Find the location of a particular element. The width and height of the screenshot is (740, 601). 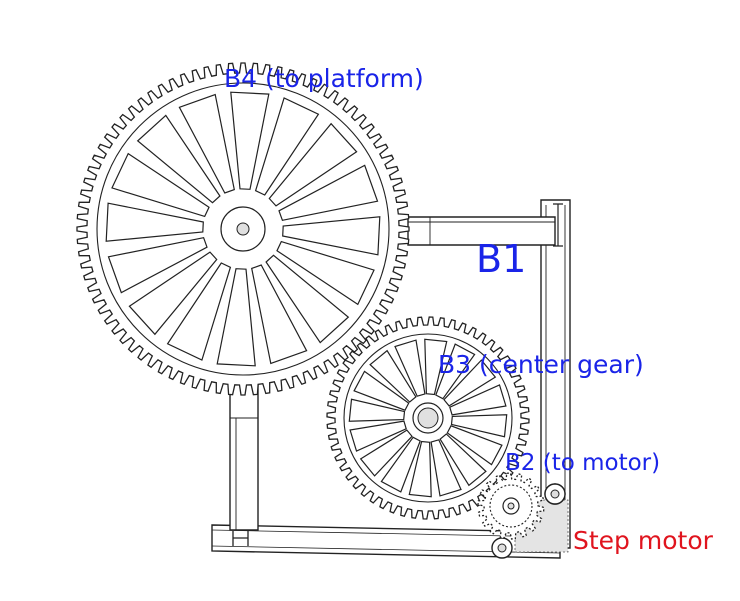

gear-b4-platform-axle is located at coordinates (243, 229).